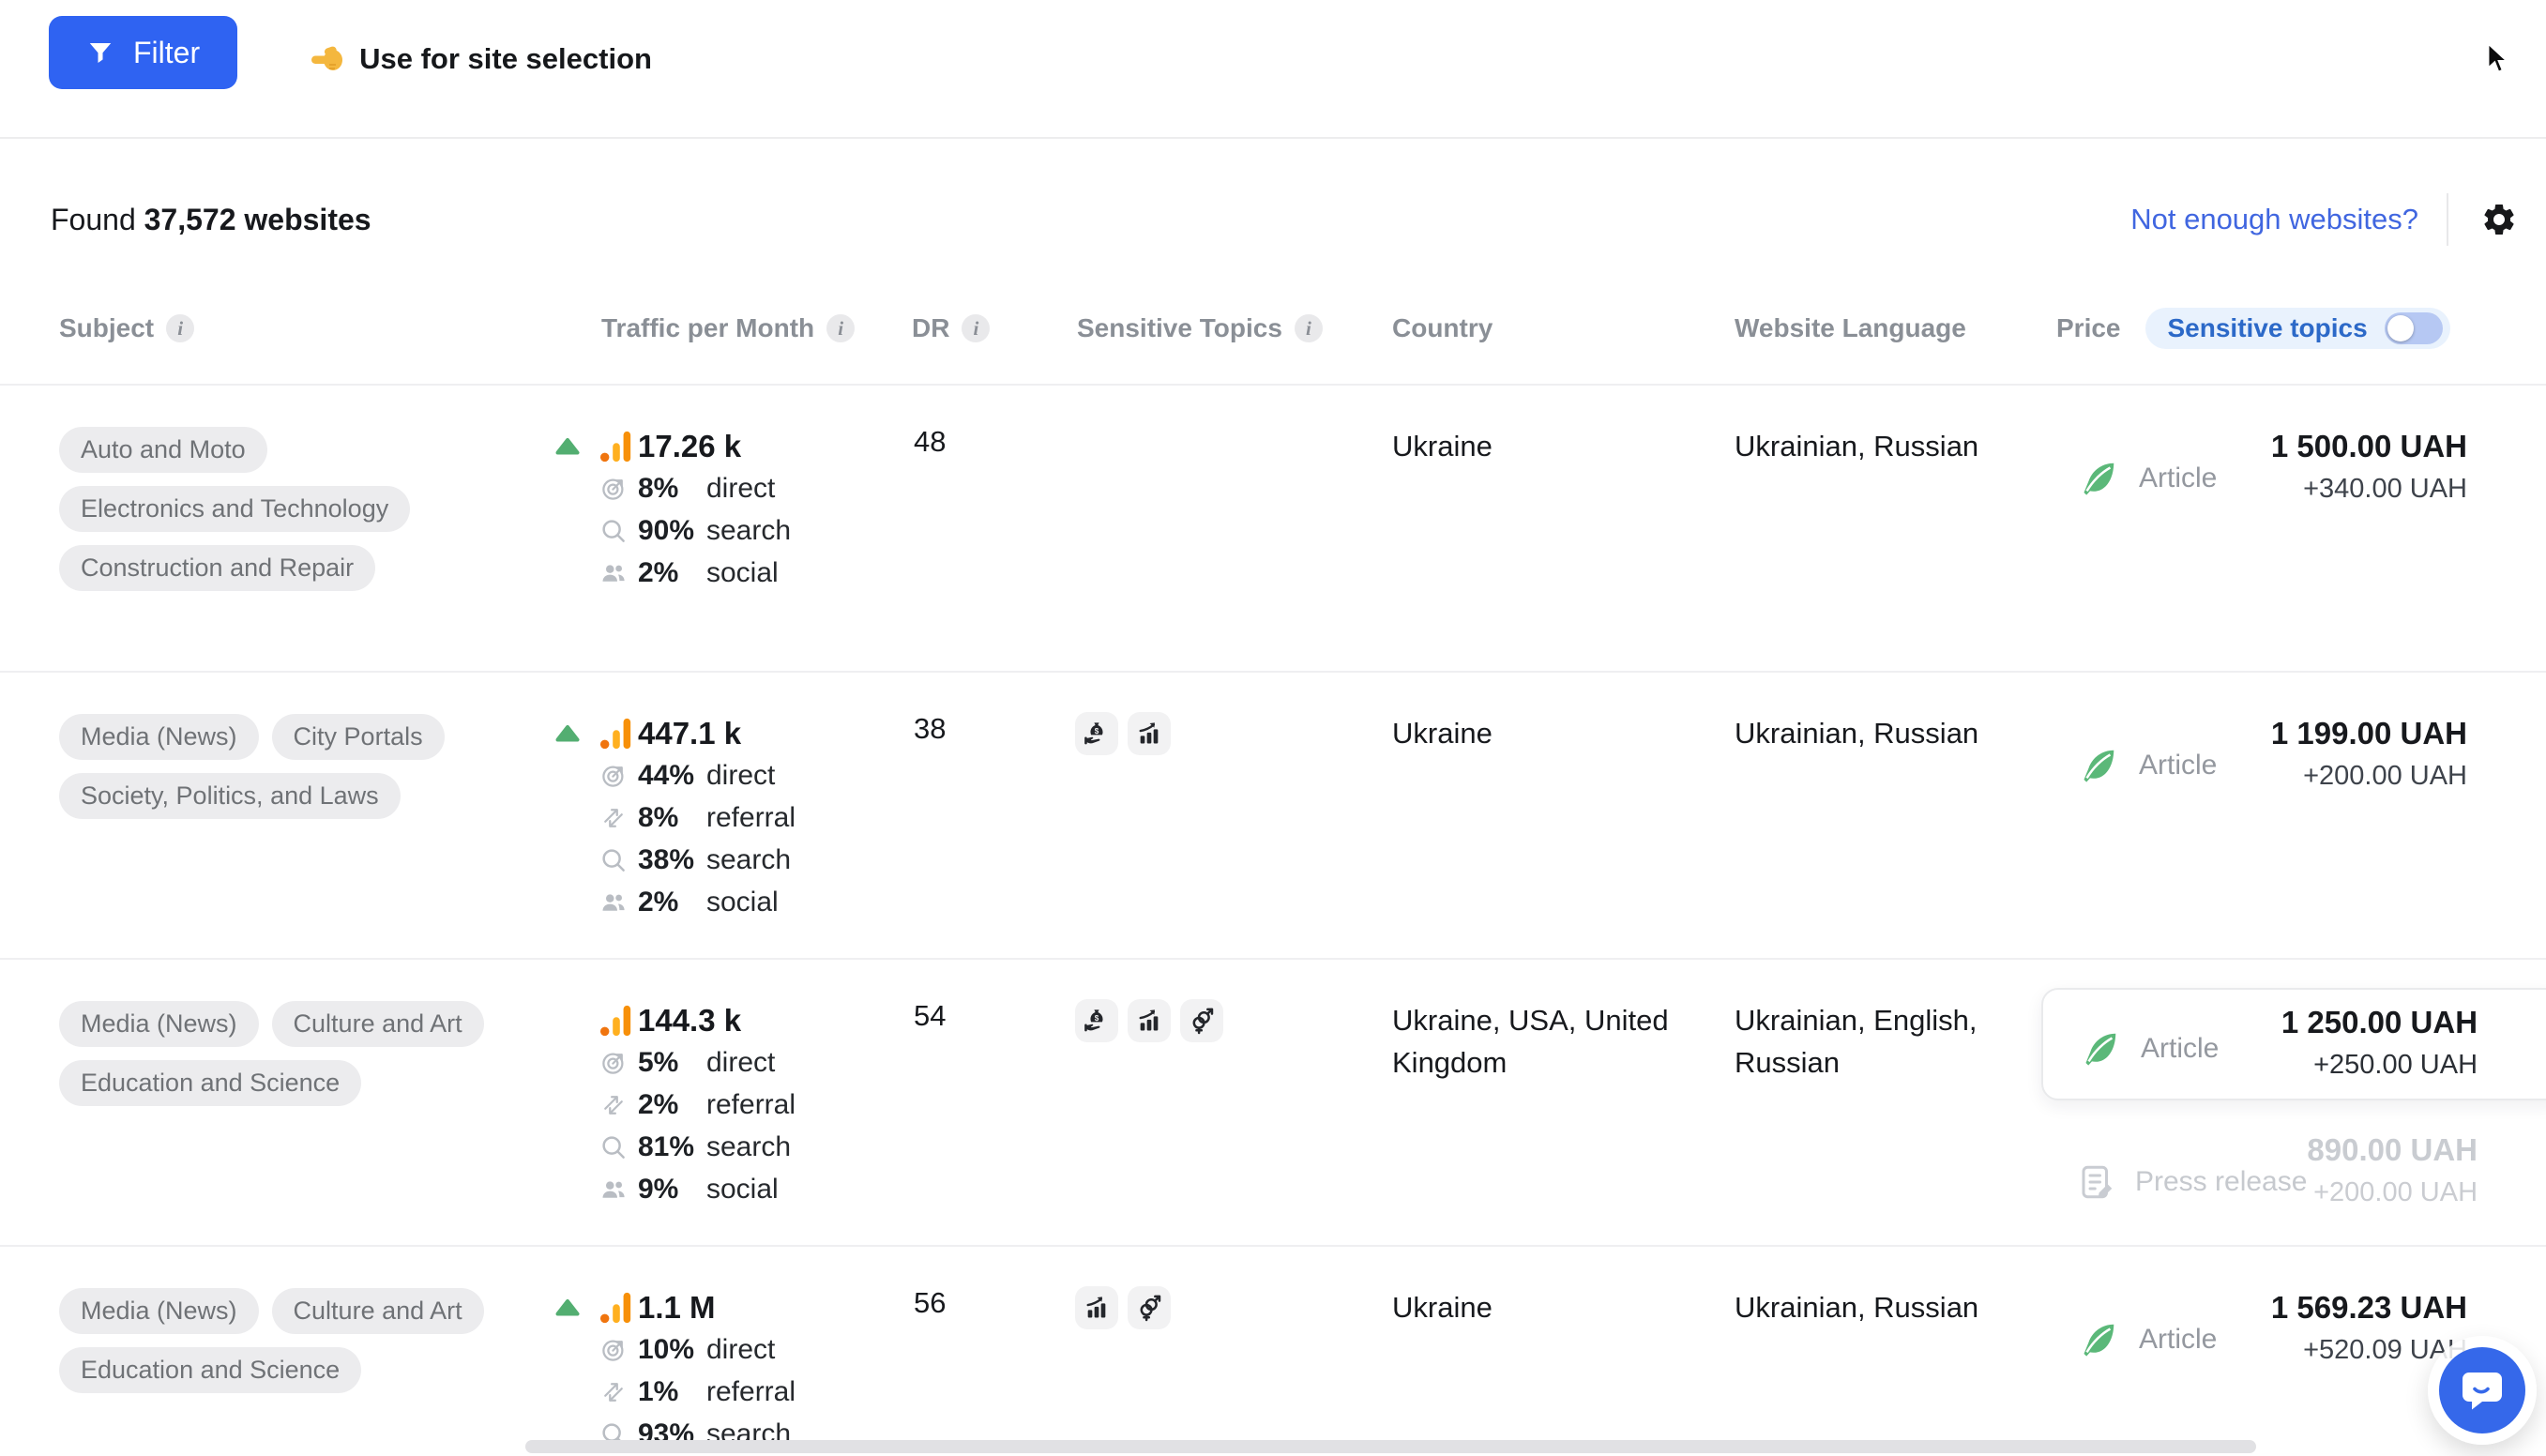  Describe the element at coordinates (167, 52) in the screenshot. I see `filter-button-label: Filter` at that location.